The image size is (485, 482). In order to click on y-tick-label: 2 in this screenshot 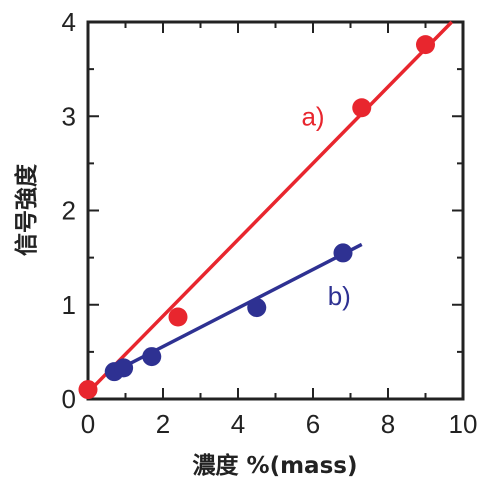, I will do `click(69, 211)`.